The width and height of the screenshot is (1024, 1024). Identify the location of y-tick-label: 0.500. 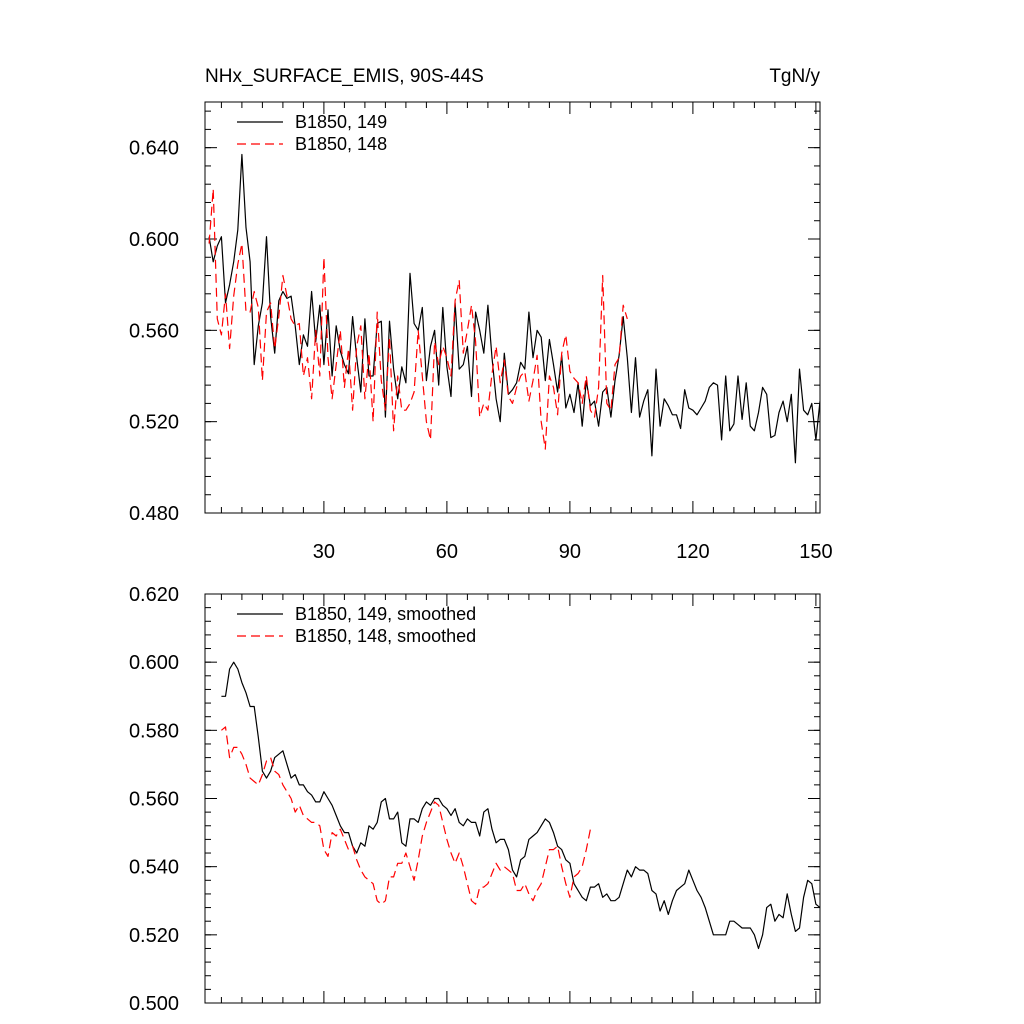
(154, 1004).